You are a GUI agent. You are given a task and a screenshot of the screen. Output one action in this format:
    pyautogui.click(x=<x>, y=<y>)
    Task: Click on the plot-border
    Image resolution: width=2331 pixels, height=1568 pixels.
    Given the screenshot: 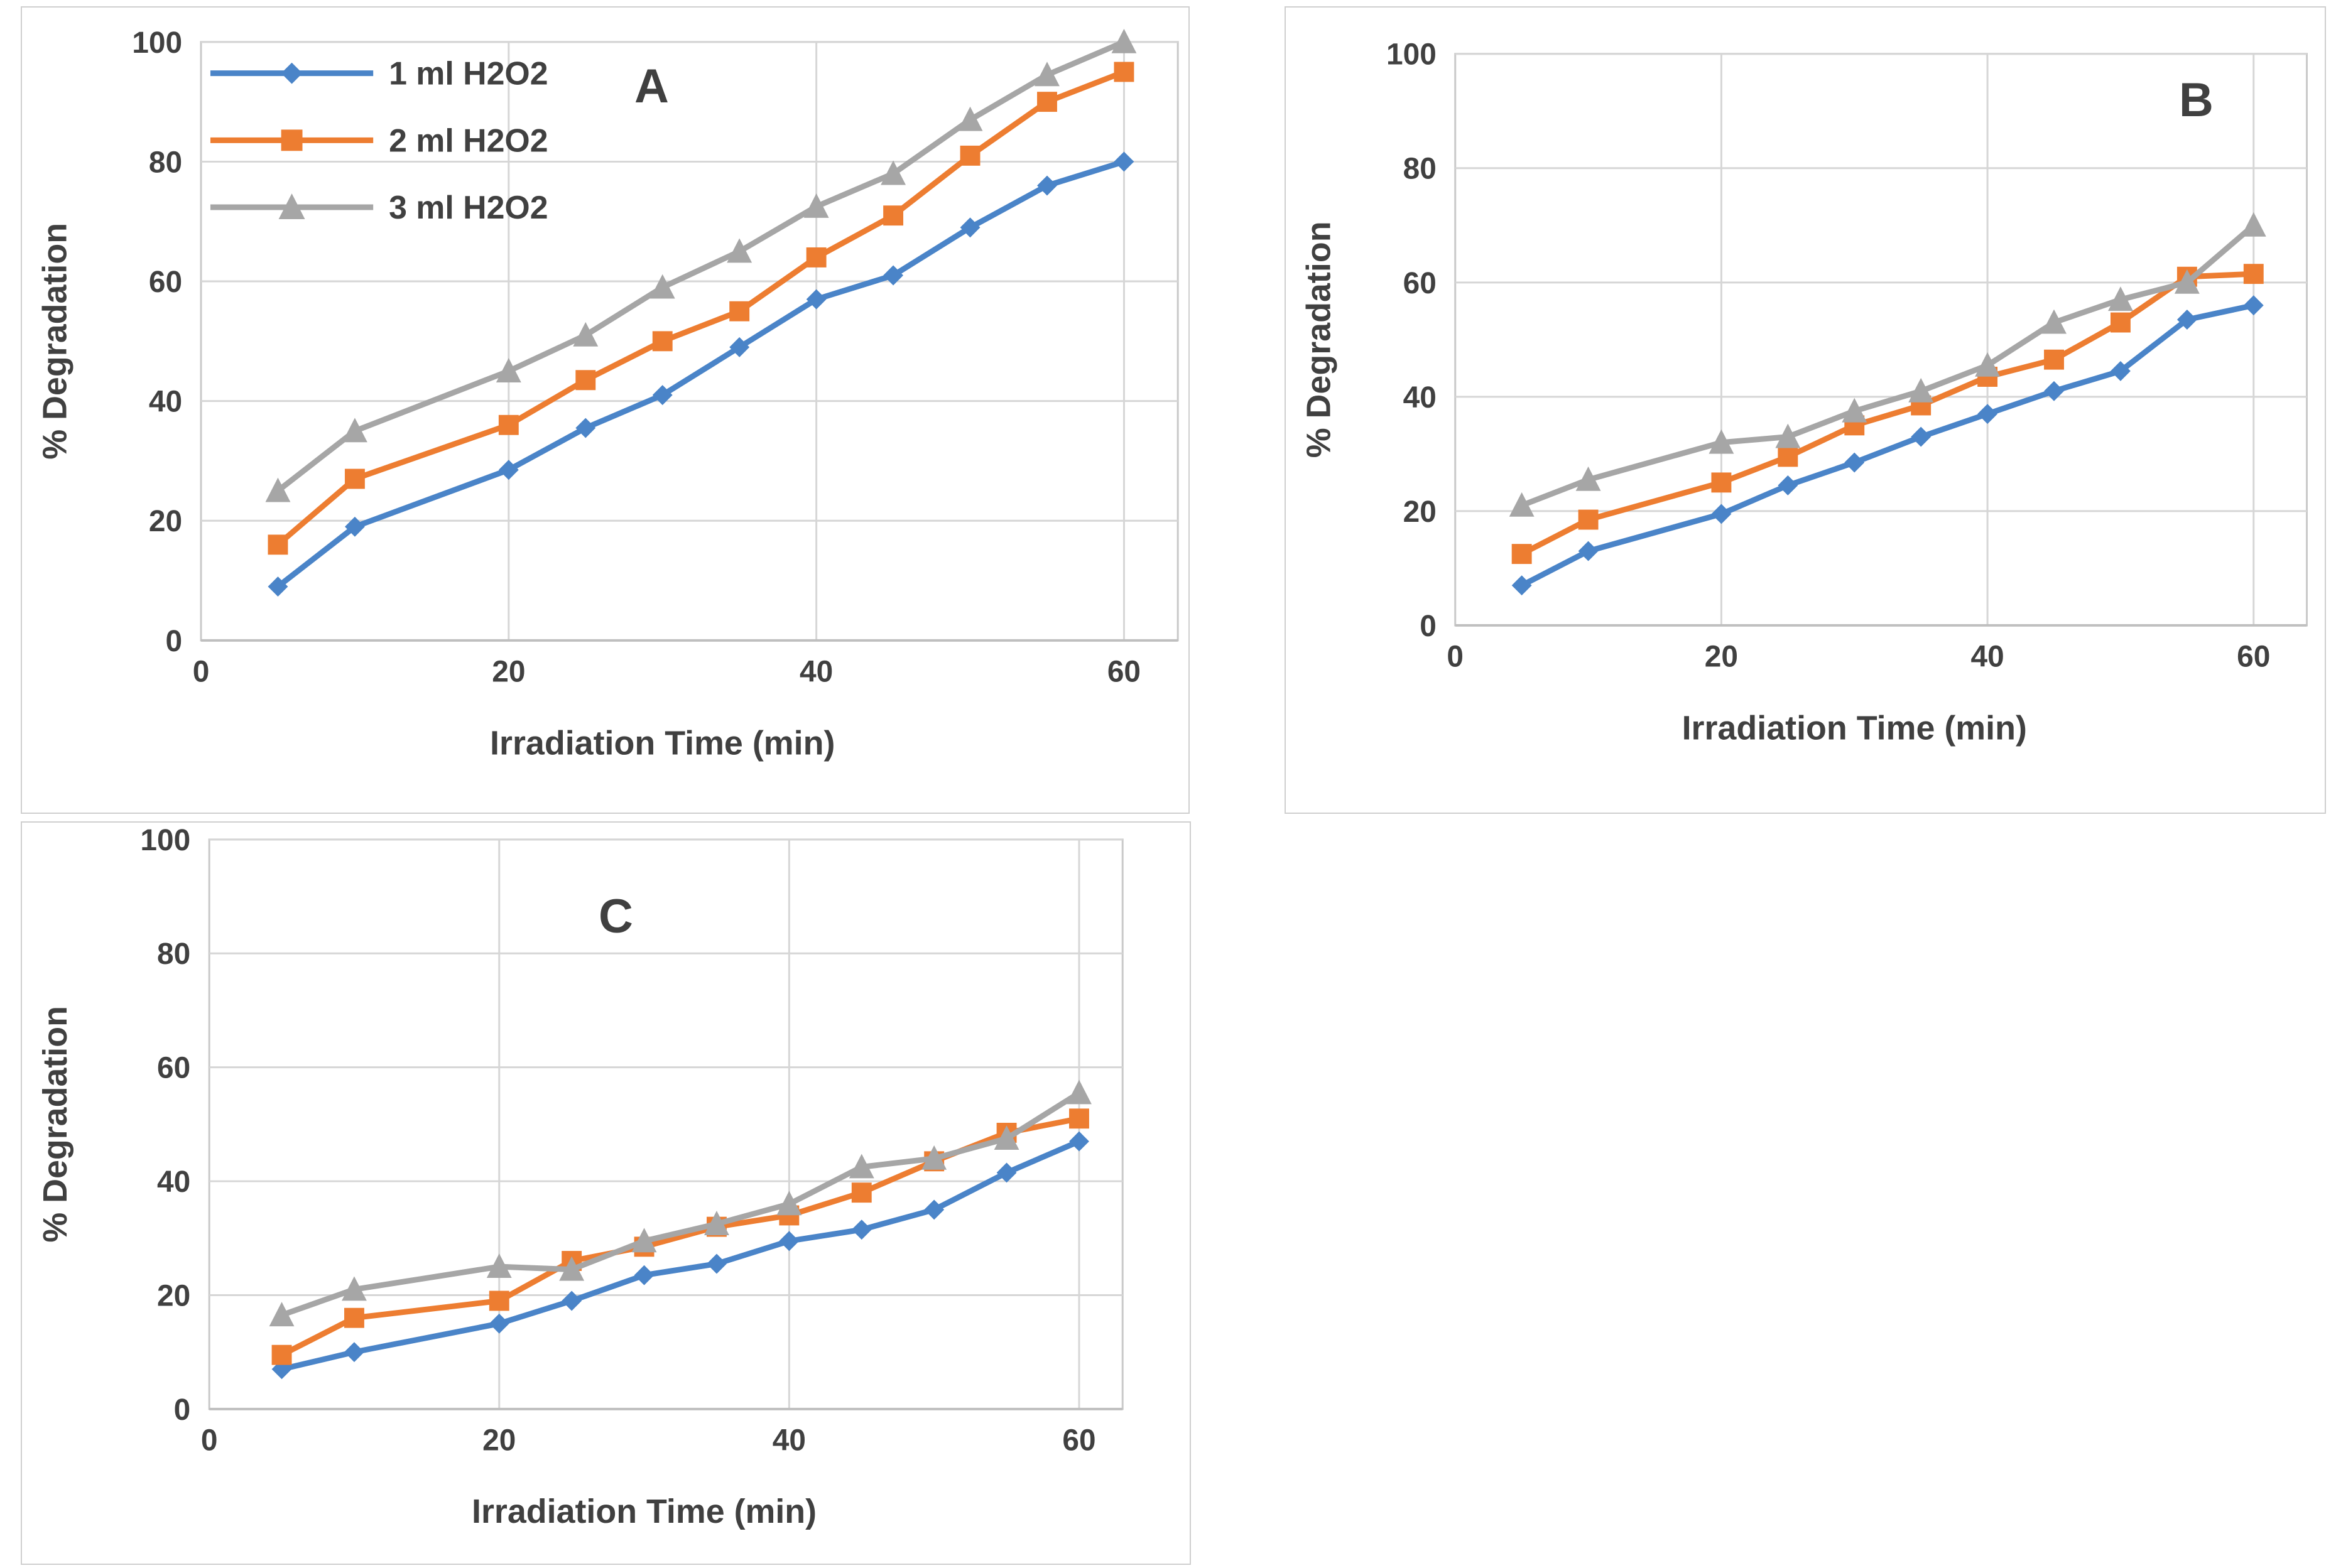 What is the action you would take?
    pyautogui.click(x=1881, y=340)
    